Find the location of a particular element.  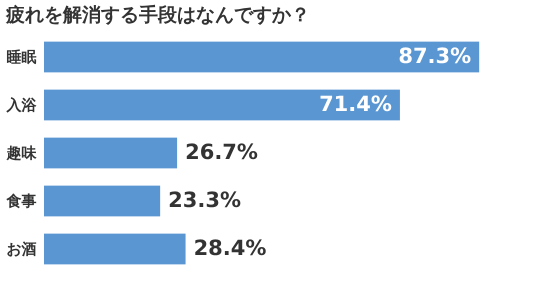

data-label: 26.7% is located at coordinates (221, 152).